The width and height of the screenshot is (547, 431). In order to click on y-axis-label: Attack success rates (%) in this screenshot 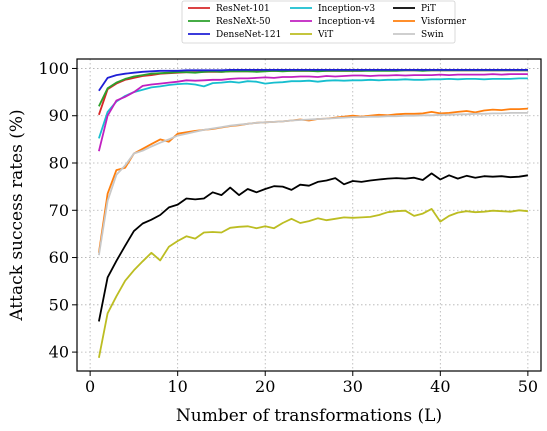, I will do `click(17, 215)`.